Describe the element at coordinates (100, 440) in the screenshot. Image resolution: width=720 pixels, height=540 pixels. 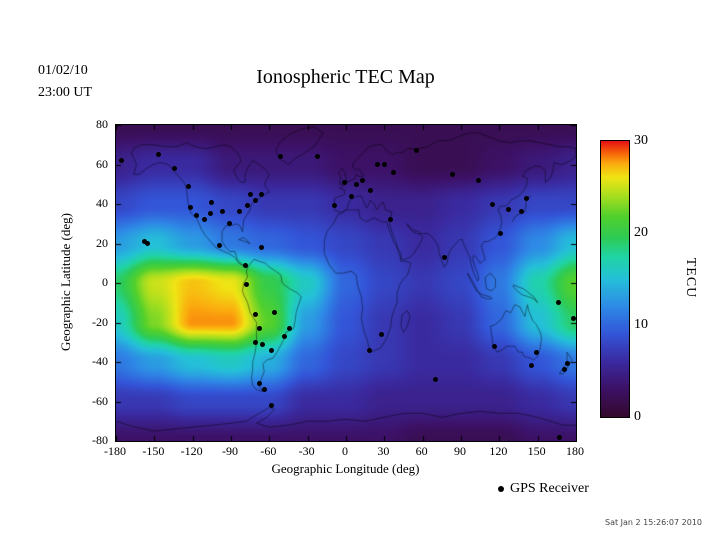
I see `y-tick-label: -80` at that location.